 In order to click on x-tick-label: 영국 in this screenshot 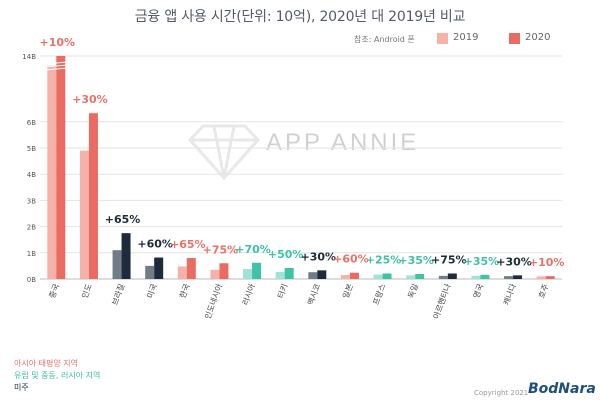, I will do `click(478, 290)`.